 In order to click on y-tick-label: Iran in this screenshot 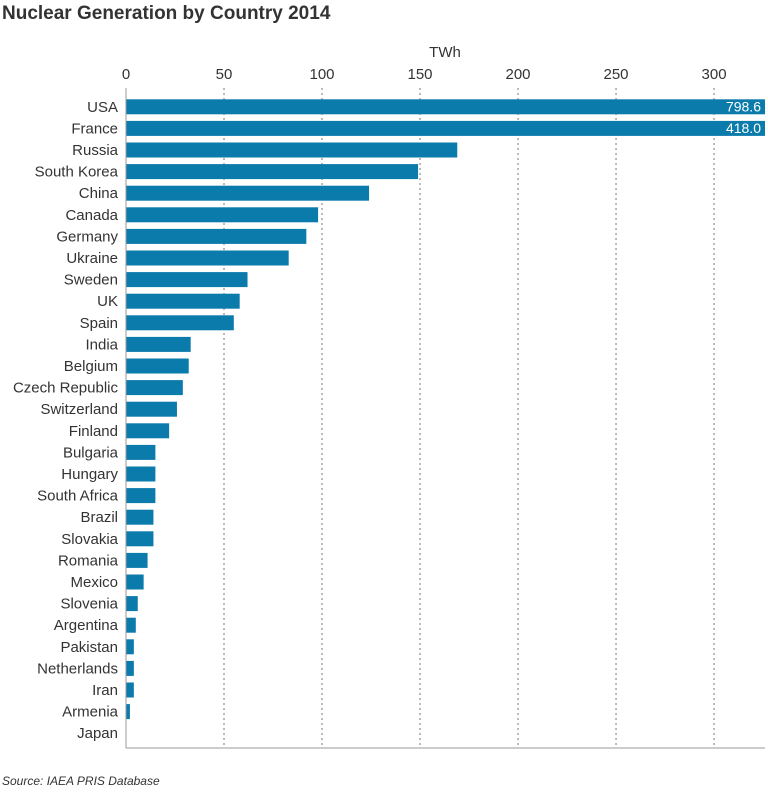, I will do `click(105, 690)`.